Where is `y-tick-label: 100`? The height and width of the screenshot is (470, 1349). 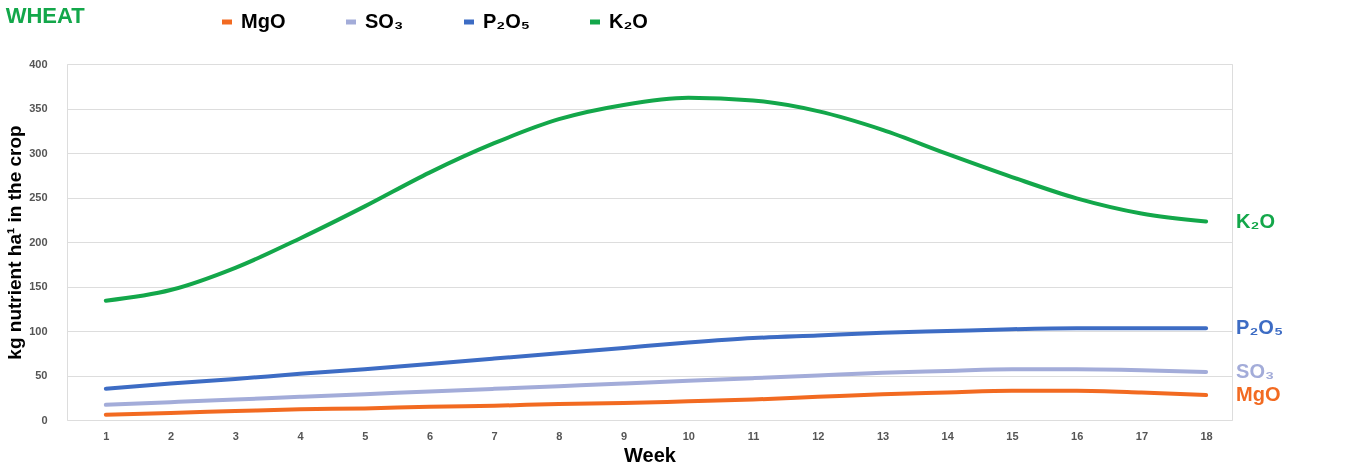
y-tick-label: 100 is located at coordinates (38, 330).